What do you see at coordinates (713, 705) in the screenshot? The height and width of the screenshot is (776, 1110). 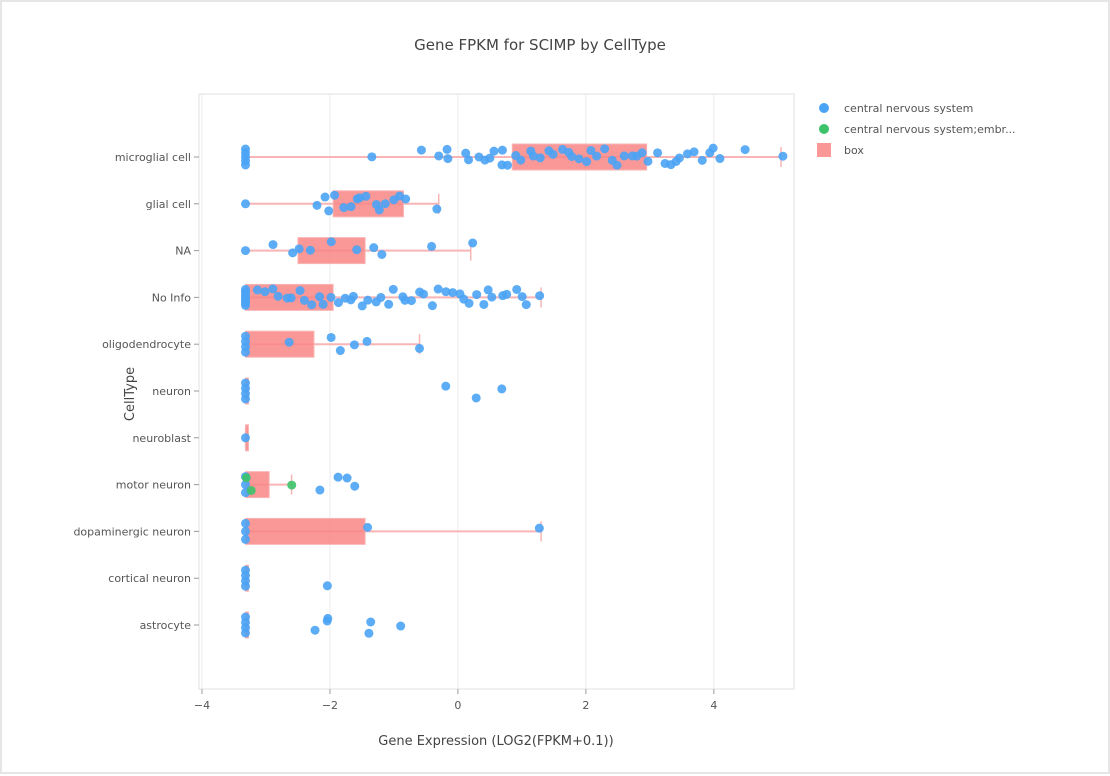 I see `x-tick-label: 4` at bounding box center [713, 705].